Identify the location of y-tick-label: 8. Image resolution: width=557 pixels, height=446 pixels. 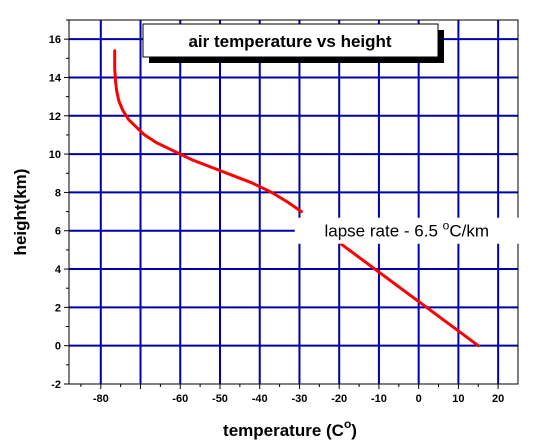
(58, 193).